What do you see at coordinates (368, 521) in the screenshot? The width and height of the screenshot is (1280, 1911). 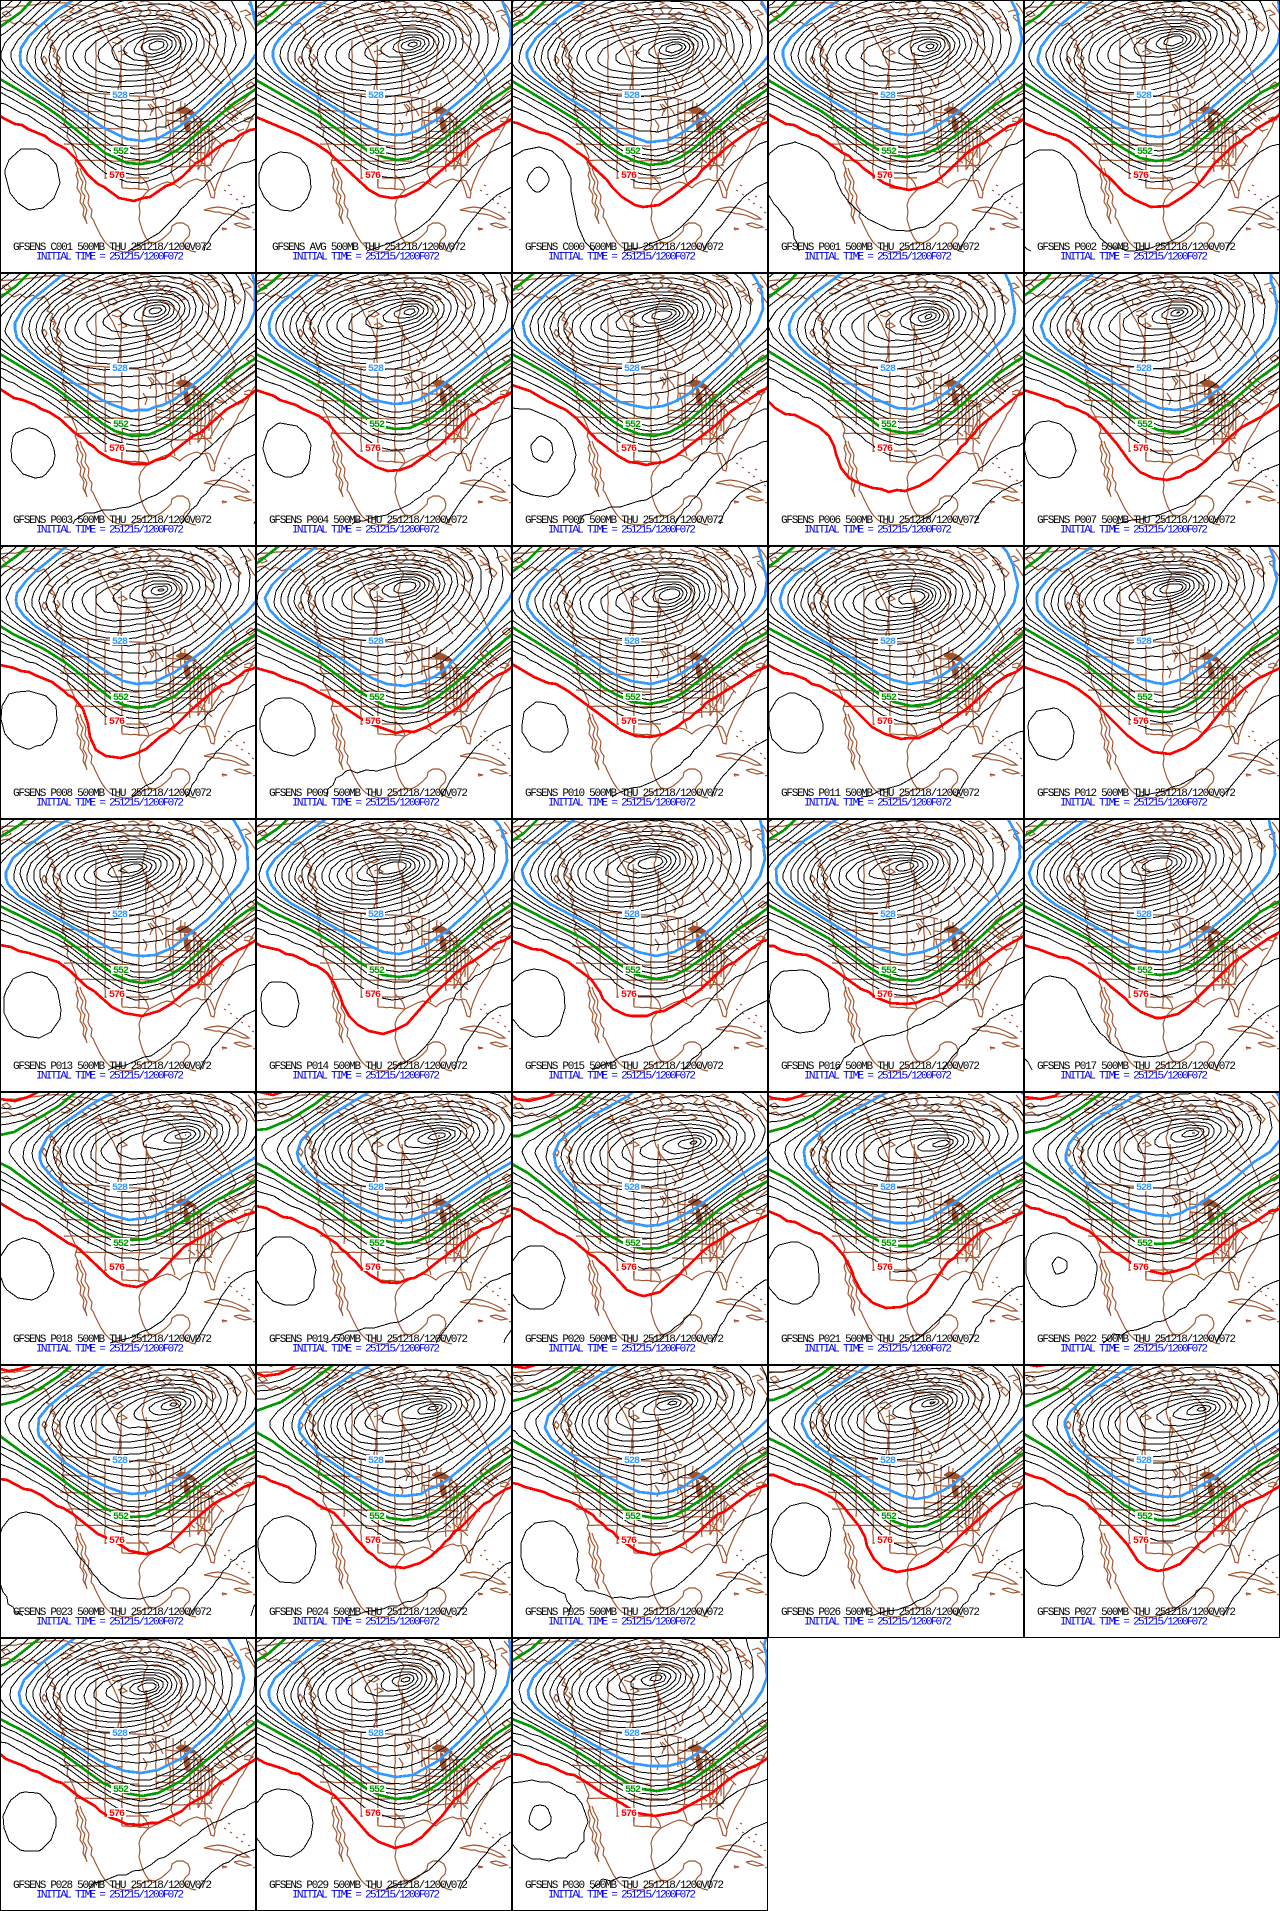 I see `svg-text:GFSENS P004 500MB THU 251218/1: GFSENS P004 500MB THU 251218/1200V072` at bounding box center [368, 521].